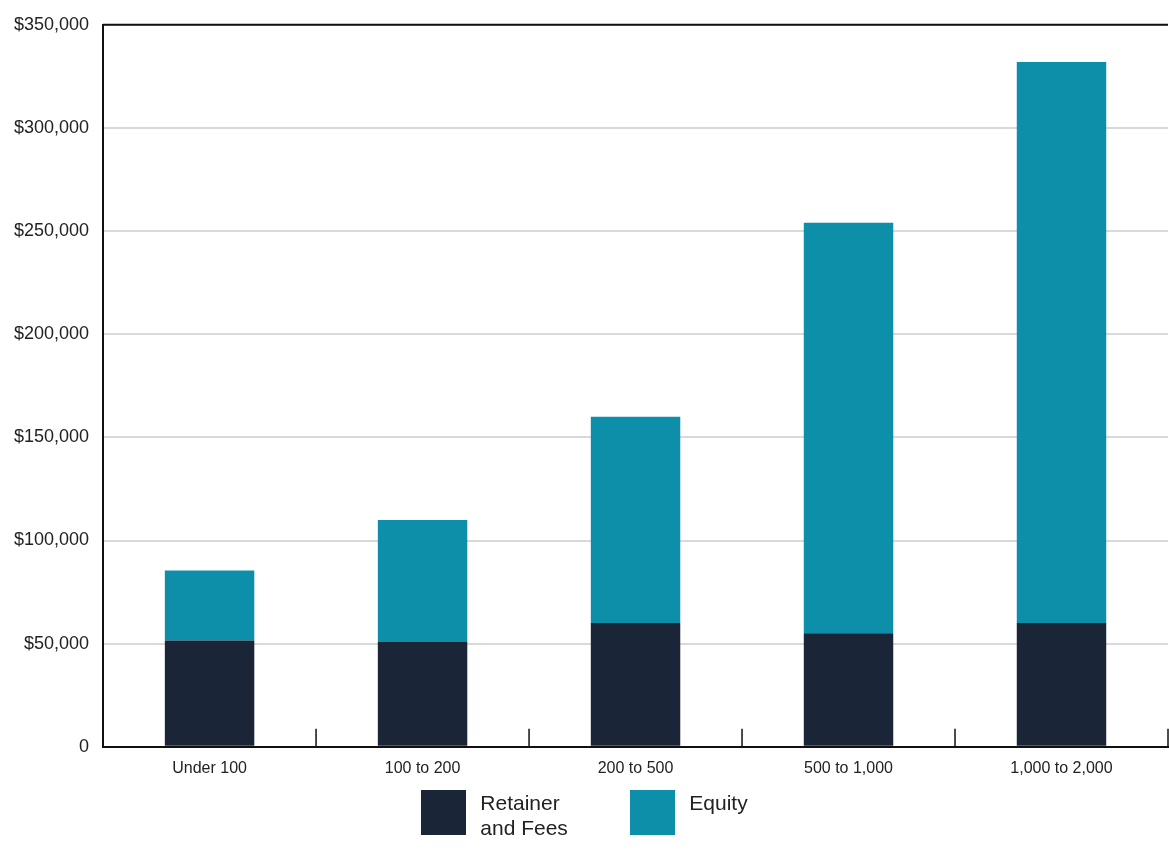 This screenshot has height=863, width=1169. What do you see at coordinates (52, 333) in the screenshot?
I see `y-tick-label: $200,000` at bounding box center [52, 333].